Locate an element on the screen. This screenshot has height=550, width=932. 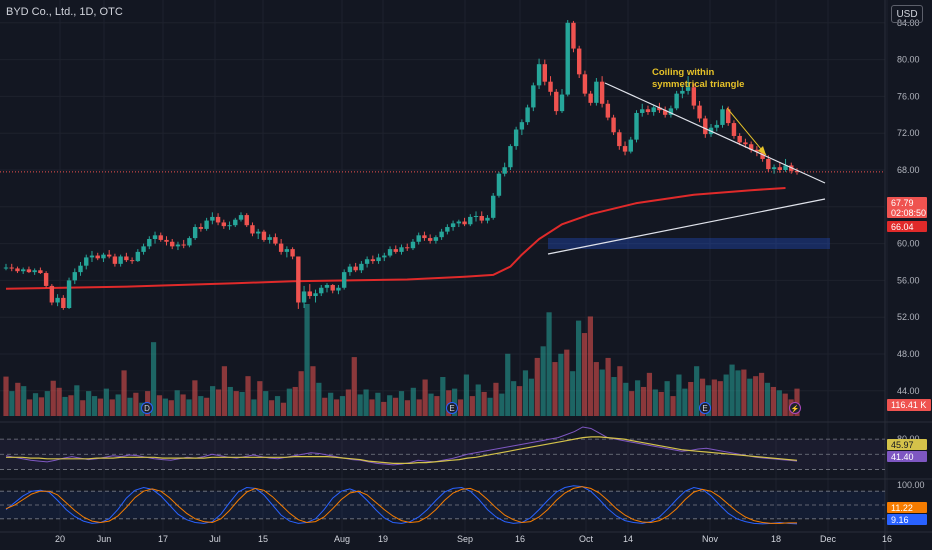
y-tick-label: 68.00 is located at coordinates (908, 170).